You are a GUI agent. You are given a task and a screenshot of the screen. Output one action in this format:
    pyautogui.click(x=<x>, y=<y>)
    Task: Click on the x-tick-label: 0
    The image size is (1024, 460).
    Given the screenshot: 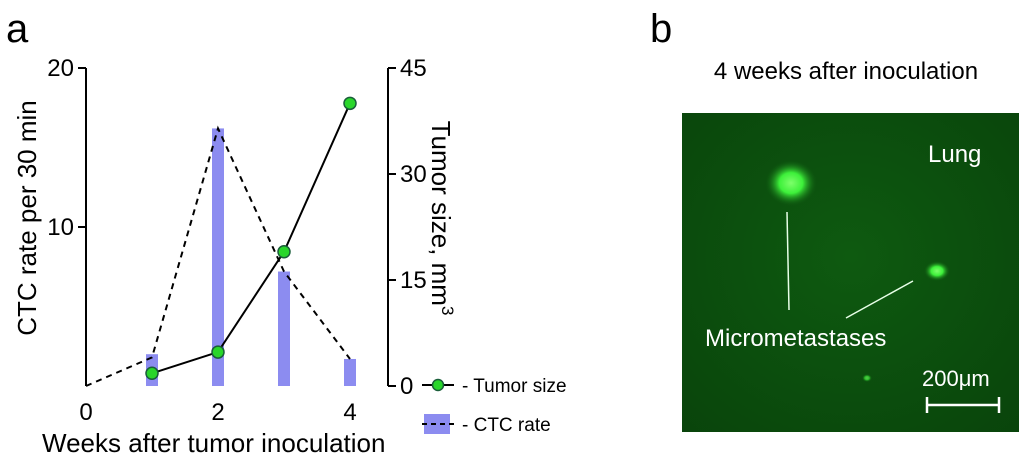 What is the action you would take?
    pyautogui.click(x=85, y=412)
    